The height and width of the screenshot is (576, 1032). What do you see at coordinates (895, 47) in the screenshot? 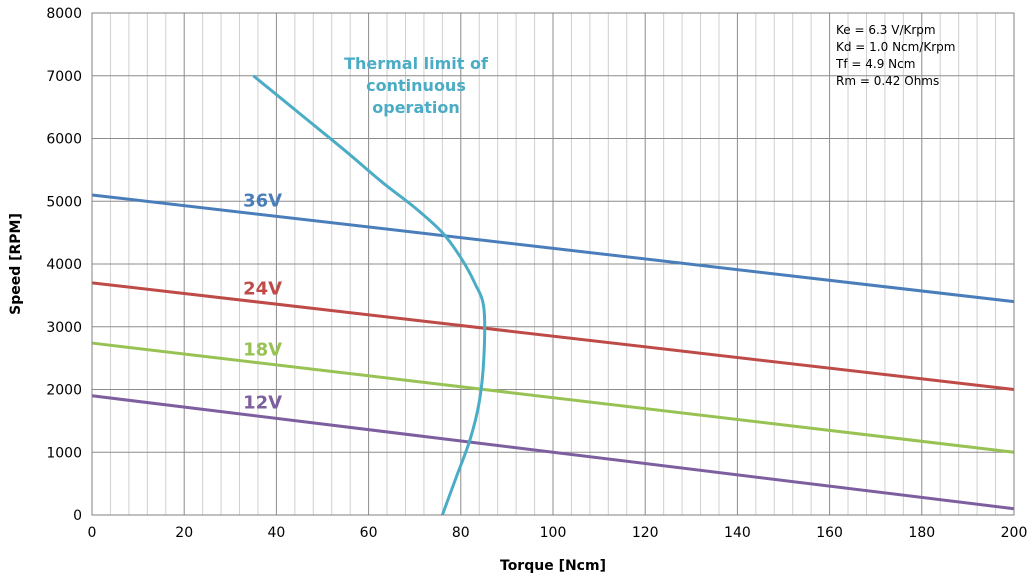
I see `parameter-kd: Kd = 1.0 Ncm/Krpm` at bounding box center [895, 47].